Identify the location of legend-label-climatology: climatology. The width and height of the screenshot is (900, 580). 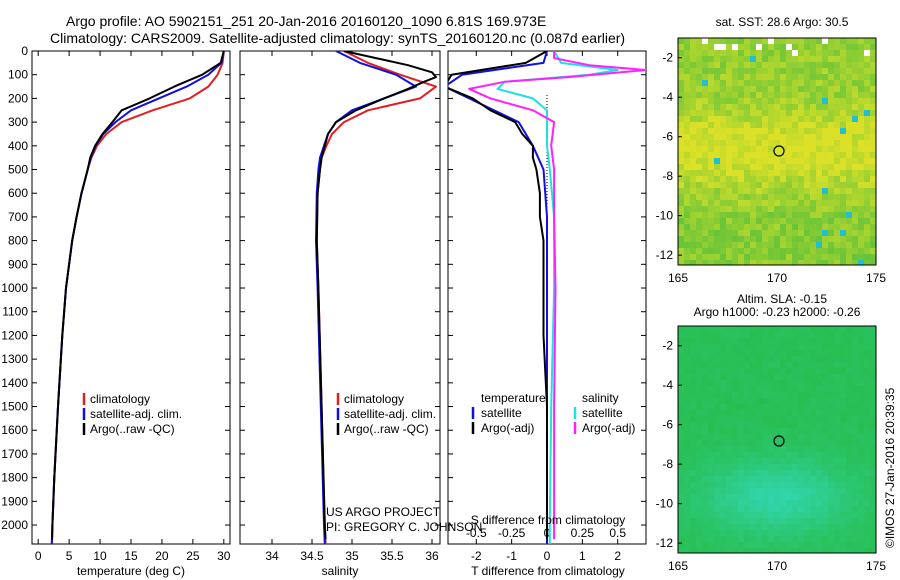
(120, 399).